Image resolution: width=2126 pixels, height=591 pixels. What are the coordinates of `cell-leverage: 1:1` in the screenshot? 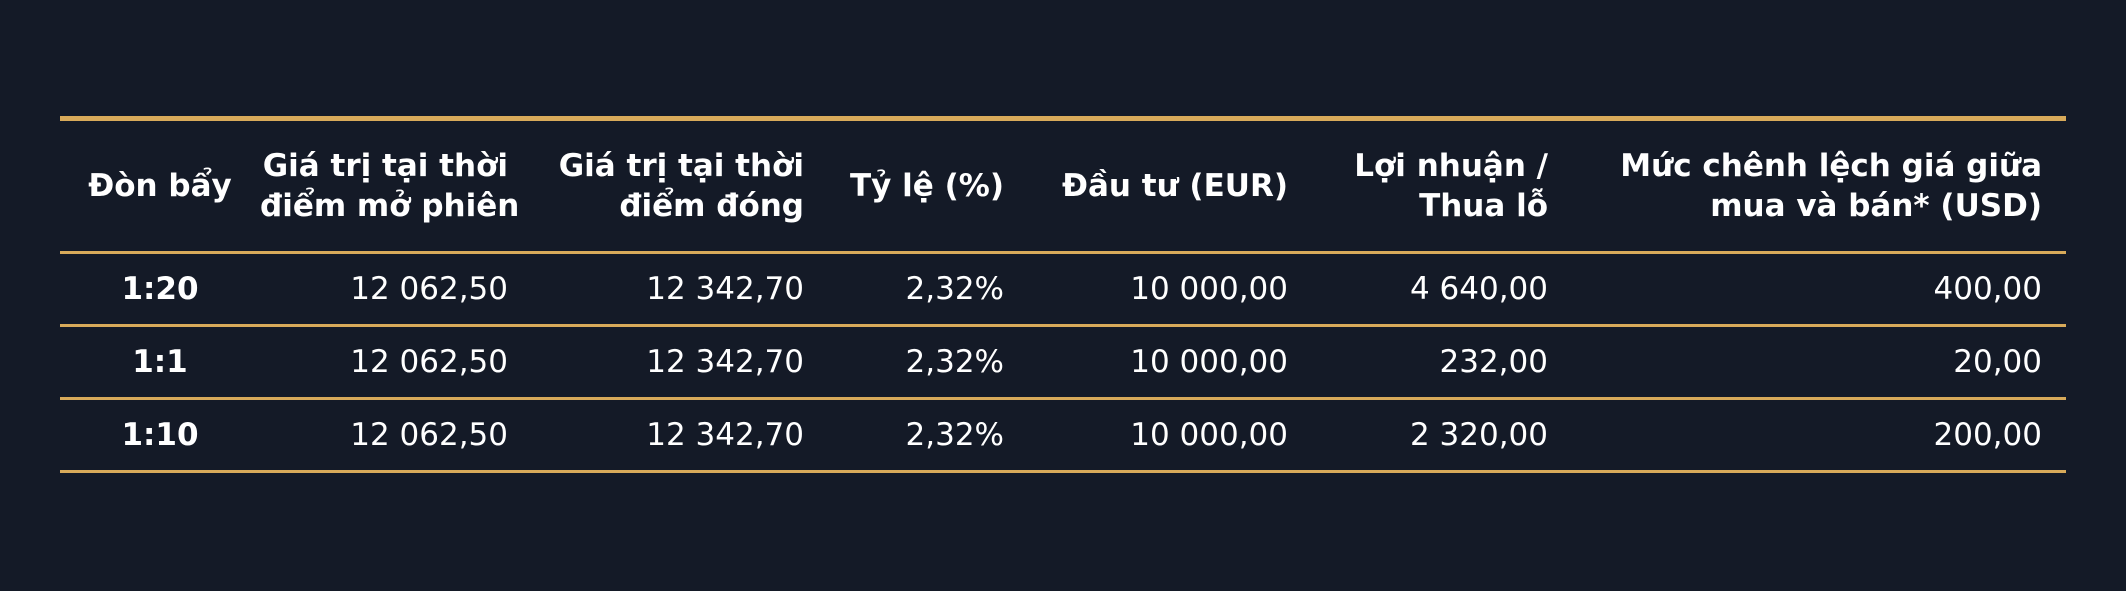 It's located at (160, 362).